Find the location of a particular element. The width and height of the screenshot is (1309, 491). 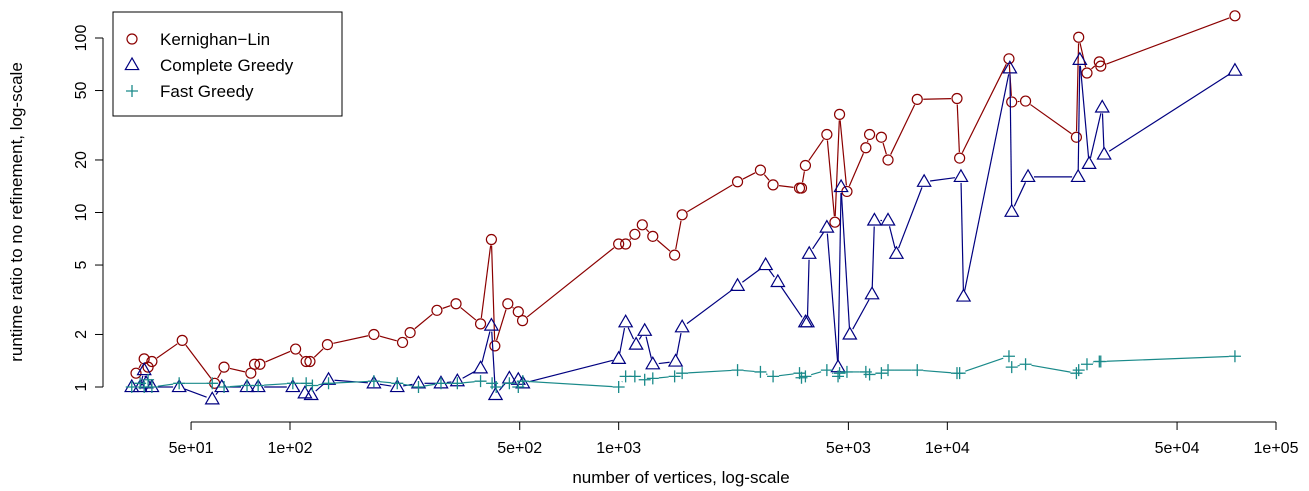

legend-marker is located at coordinates (132, 39).